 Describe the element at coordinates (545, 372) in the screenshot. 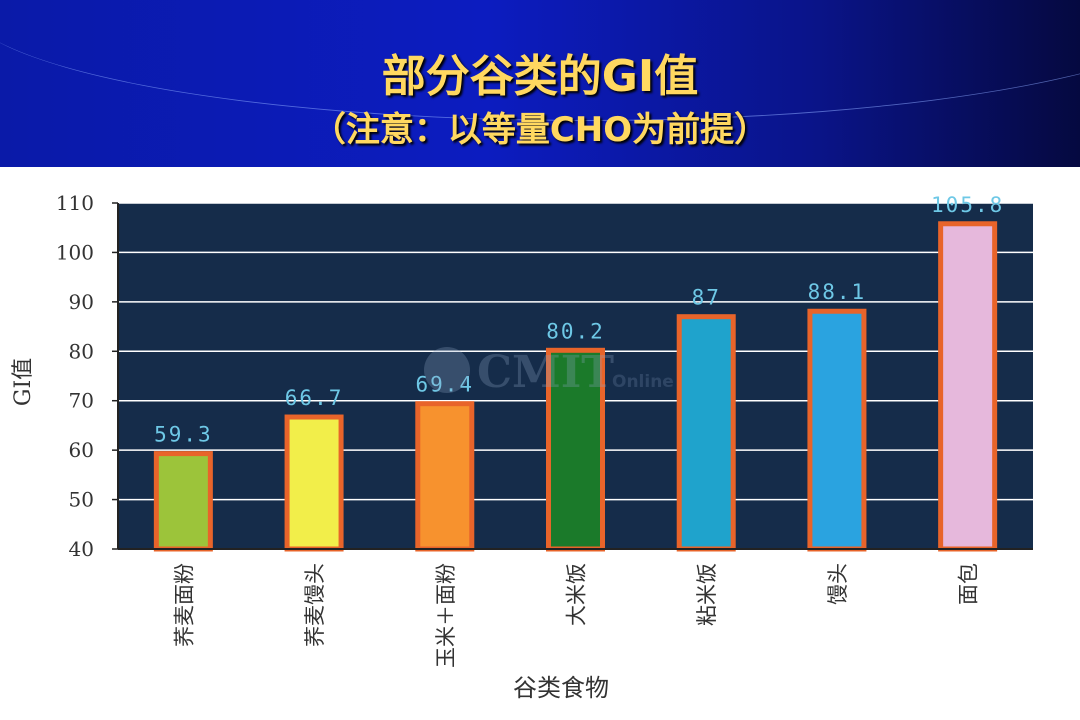

I see `watermark-text: CMIT` at that location.